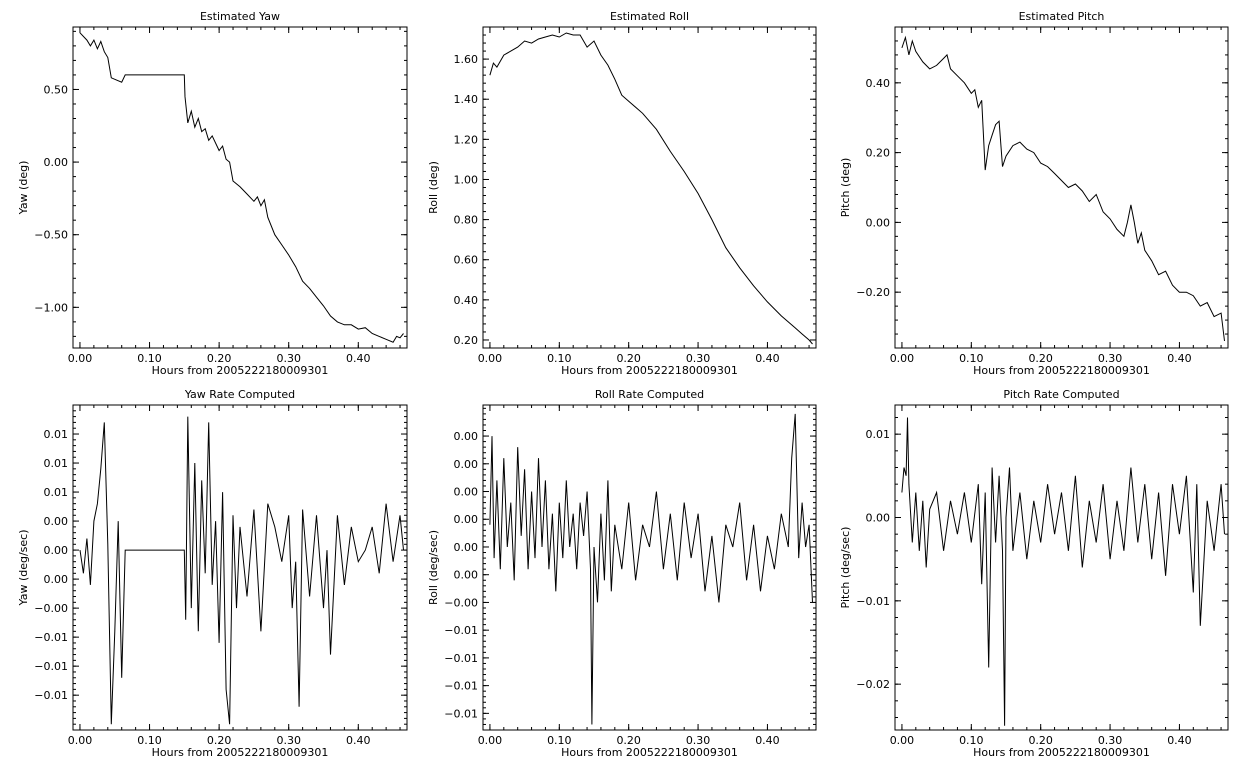 The image size is (1250, 775). Describe the element at coordinates (1062, 16) in the screenshot. I see `chart-title: Estimated Pitch` at that location.